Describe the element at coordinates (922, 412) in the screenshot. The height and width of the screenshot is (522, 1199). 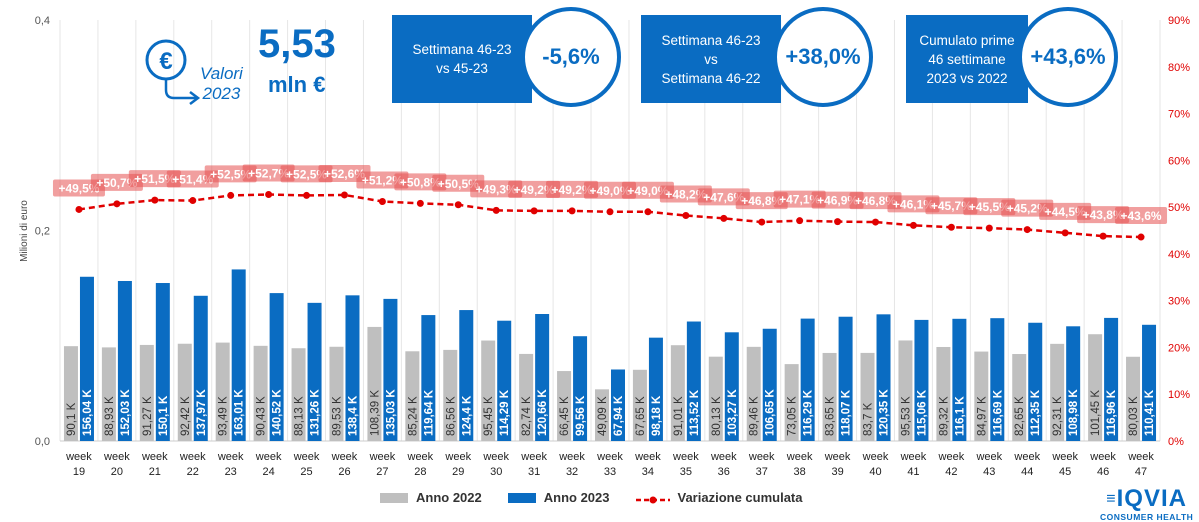
I see `bar-label-2023: 115,06 K` at that location.